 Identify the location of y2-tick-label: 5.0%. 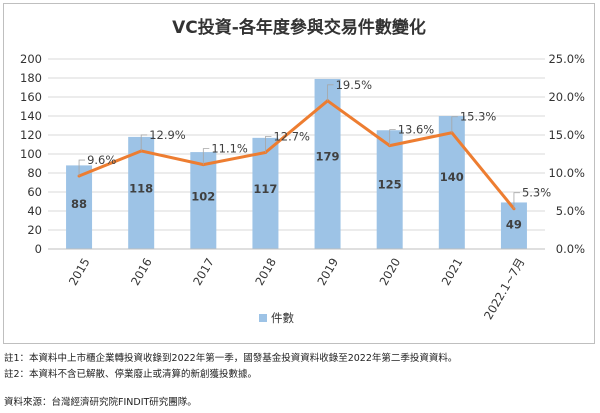
(570, 211).